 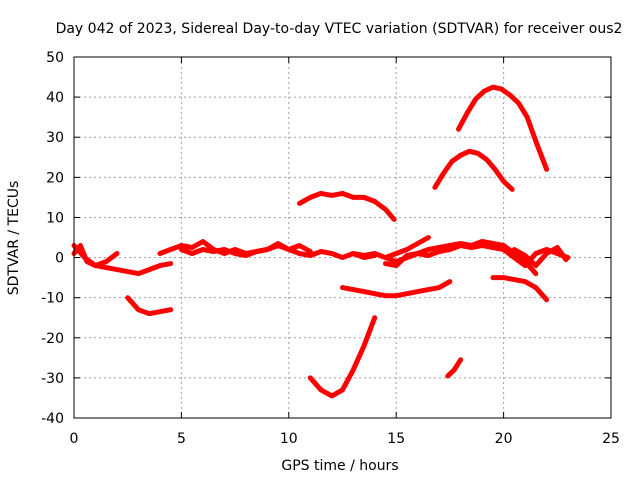 I want to click on x-tick-label: 10, so click(x=289, y=439).